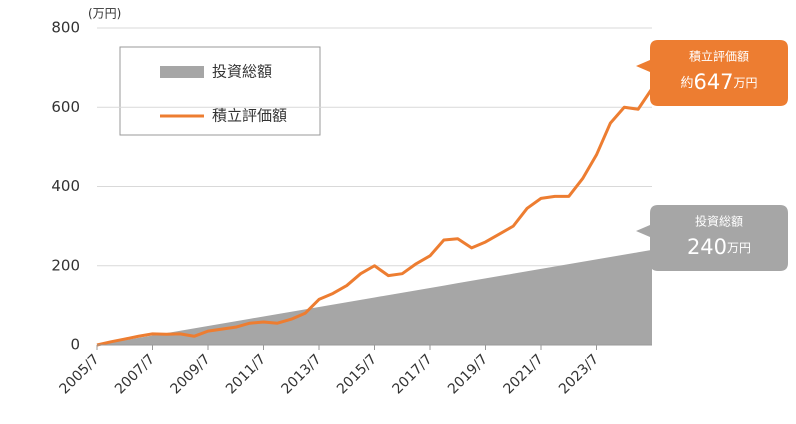  What do you see at coordinates (249, 116) in the screenshot?
I see `legend-label: 積立評価額` at bounding box center [249, 116].